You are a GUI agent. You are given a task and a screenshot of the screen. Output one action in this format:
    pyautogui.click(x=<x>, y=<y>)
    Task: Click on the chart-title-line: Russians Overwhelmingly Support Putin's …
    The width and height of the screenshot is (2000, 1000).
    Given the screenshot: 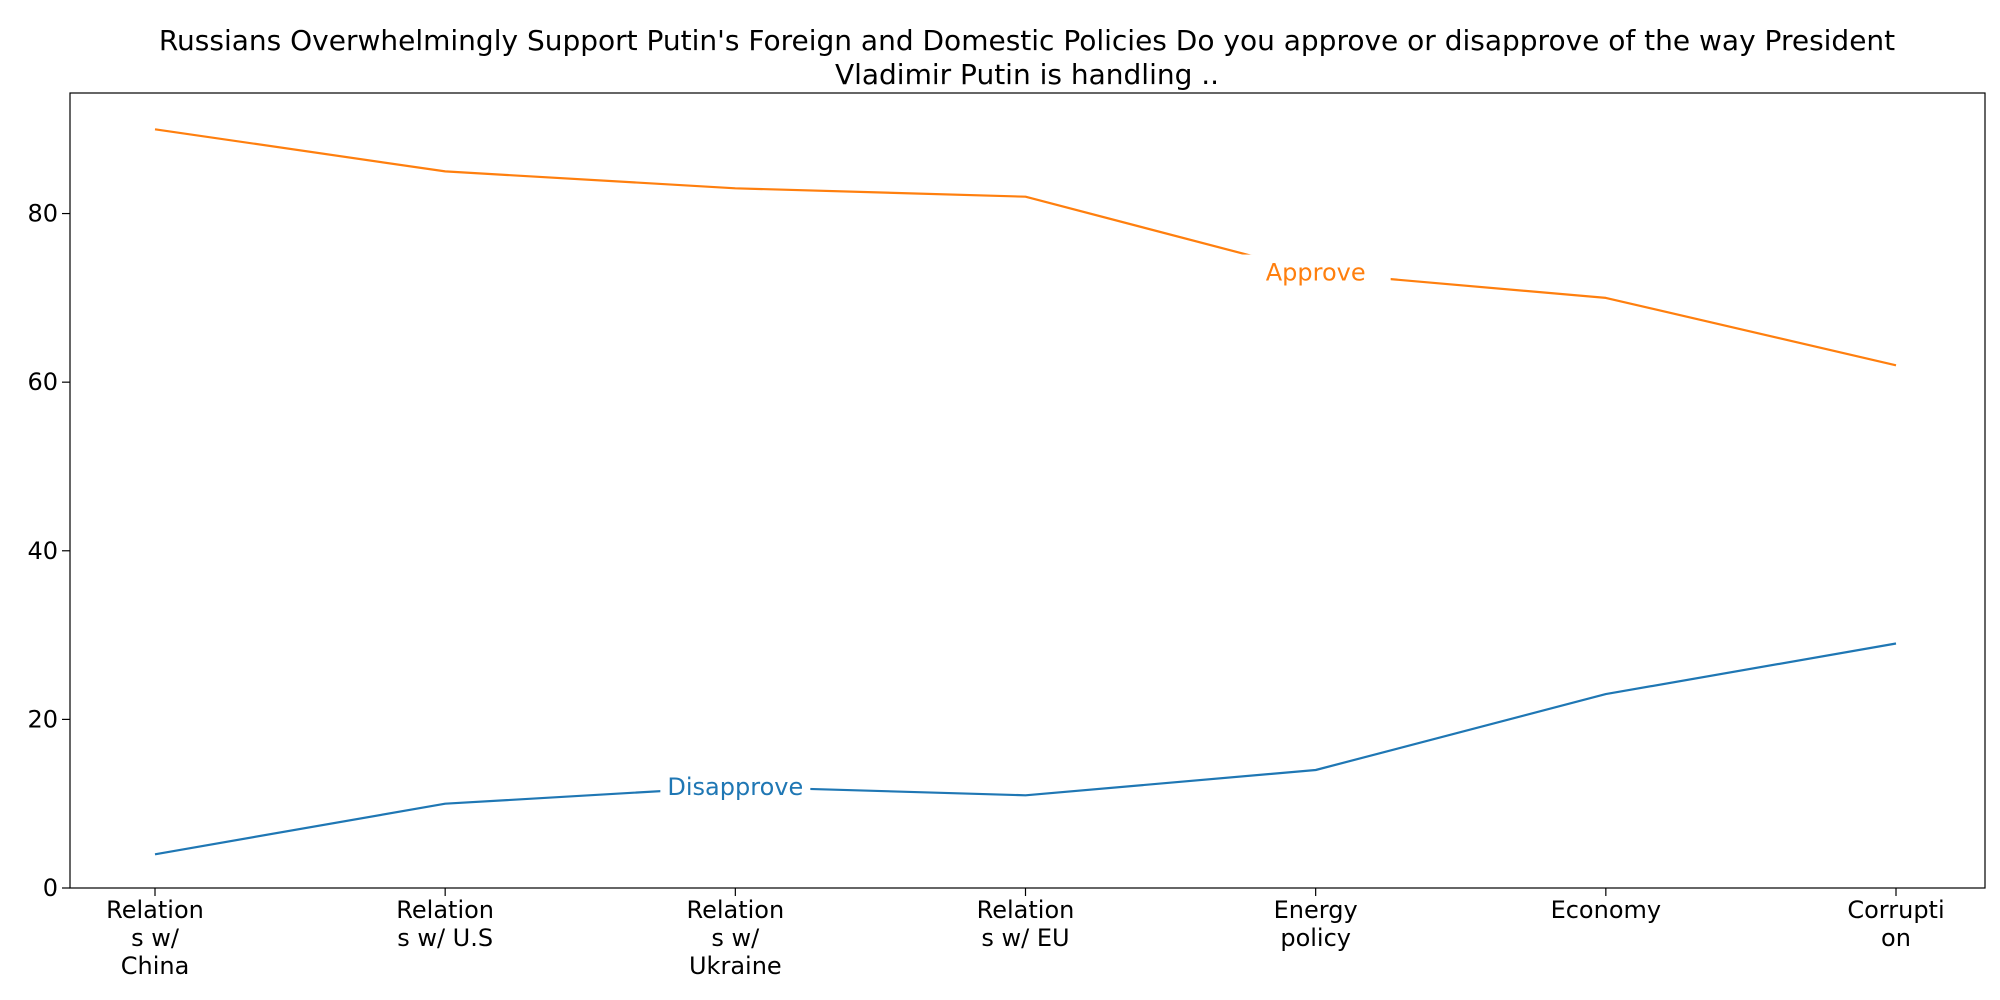 What is the action you would take?
    pyautogui.click(x=1027, y=40)
    